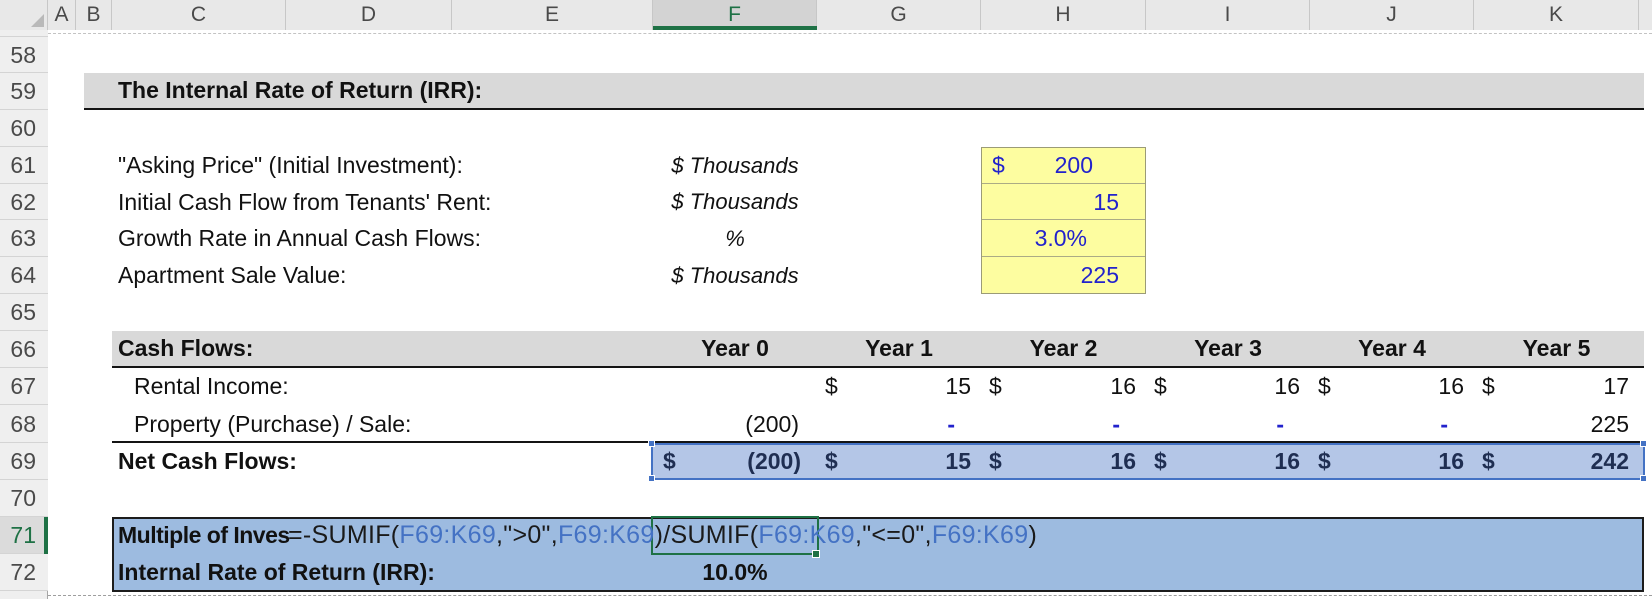 The height and width of the screenshot is (599, 1652). Describe the element at coordinates (735, 535) in the screenshot. I see `active-cell-F71-border` at that location.